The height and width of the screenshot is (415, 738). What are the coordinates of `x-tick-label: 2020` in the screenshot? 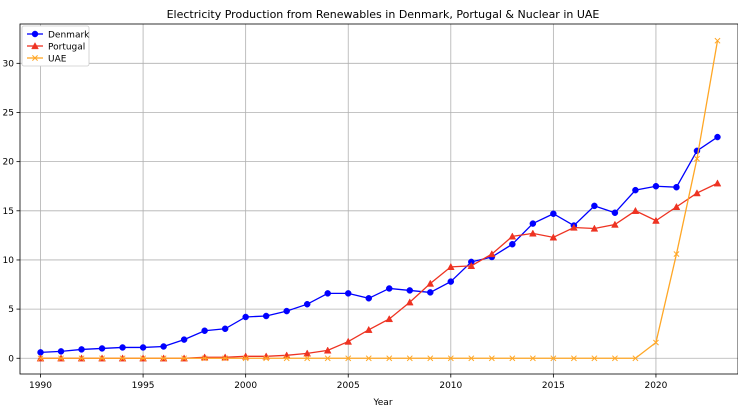 It's located at (655, 386).